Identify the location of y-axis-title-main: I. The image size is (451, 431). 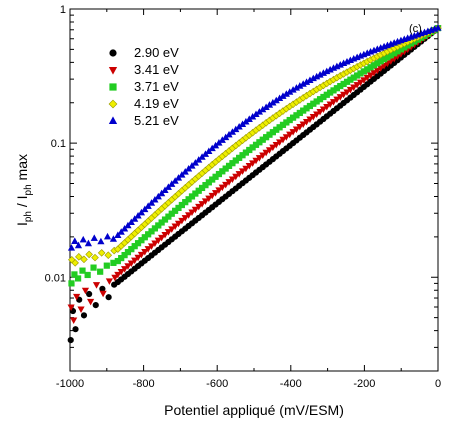
(22, 224).